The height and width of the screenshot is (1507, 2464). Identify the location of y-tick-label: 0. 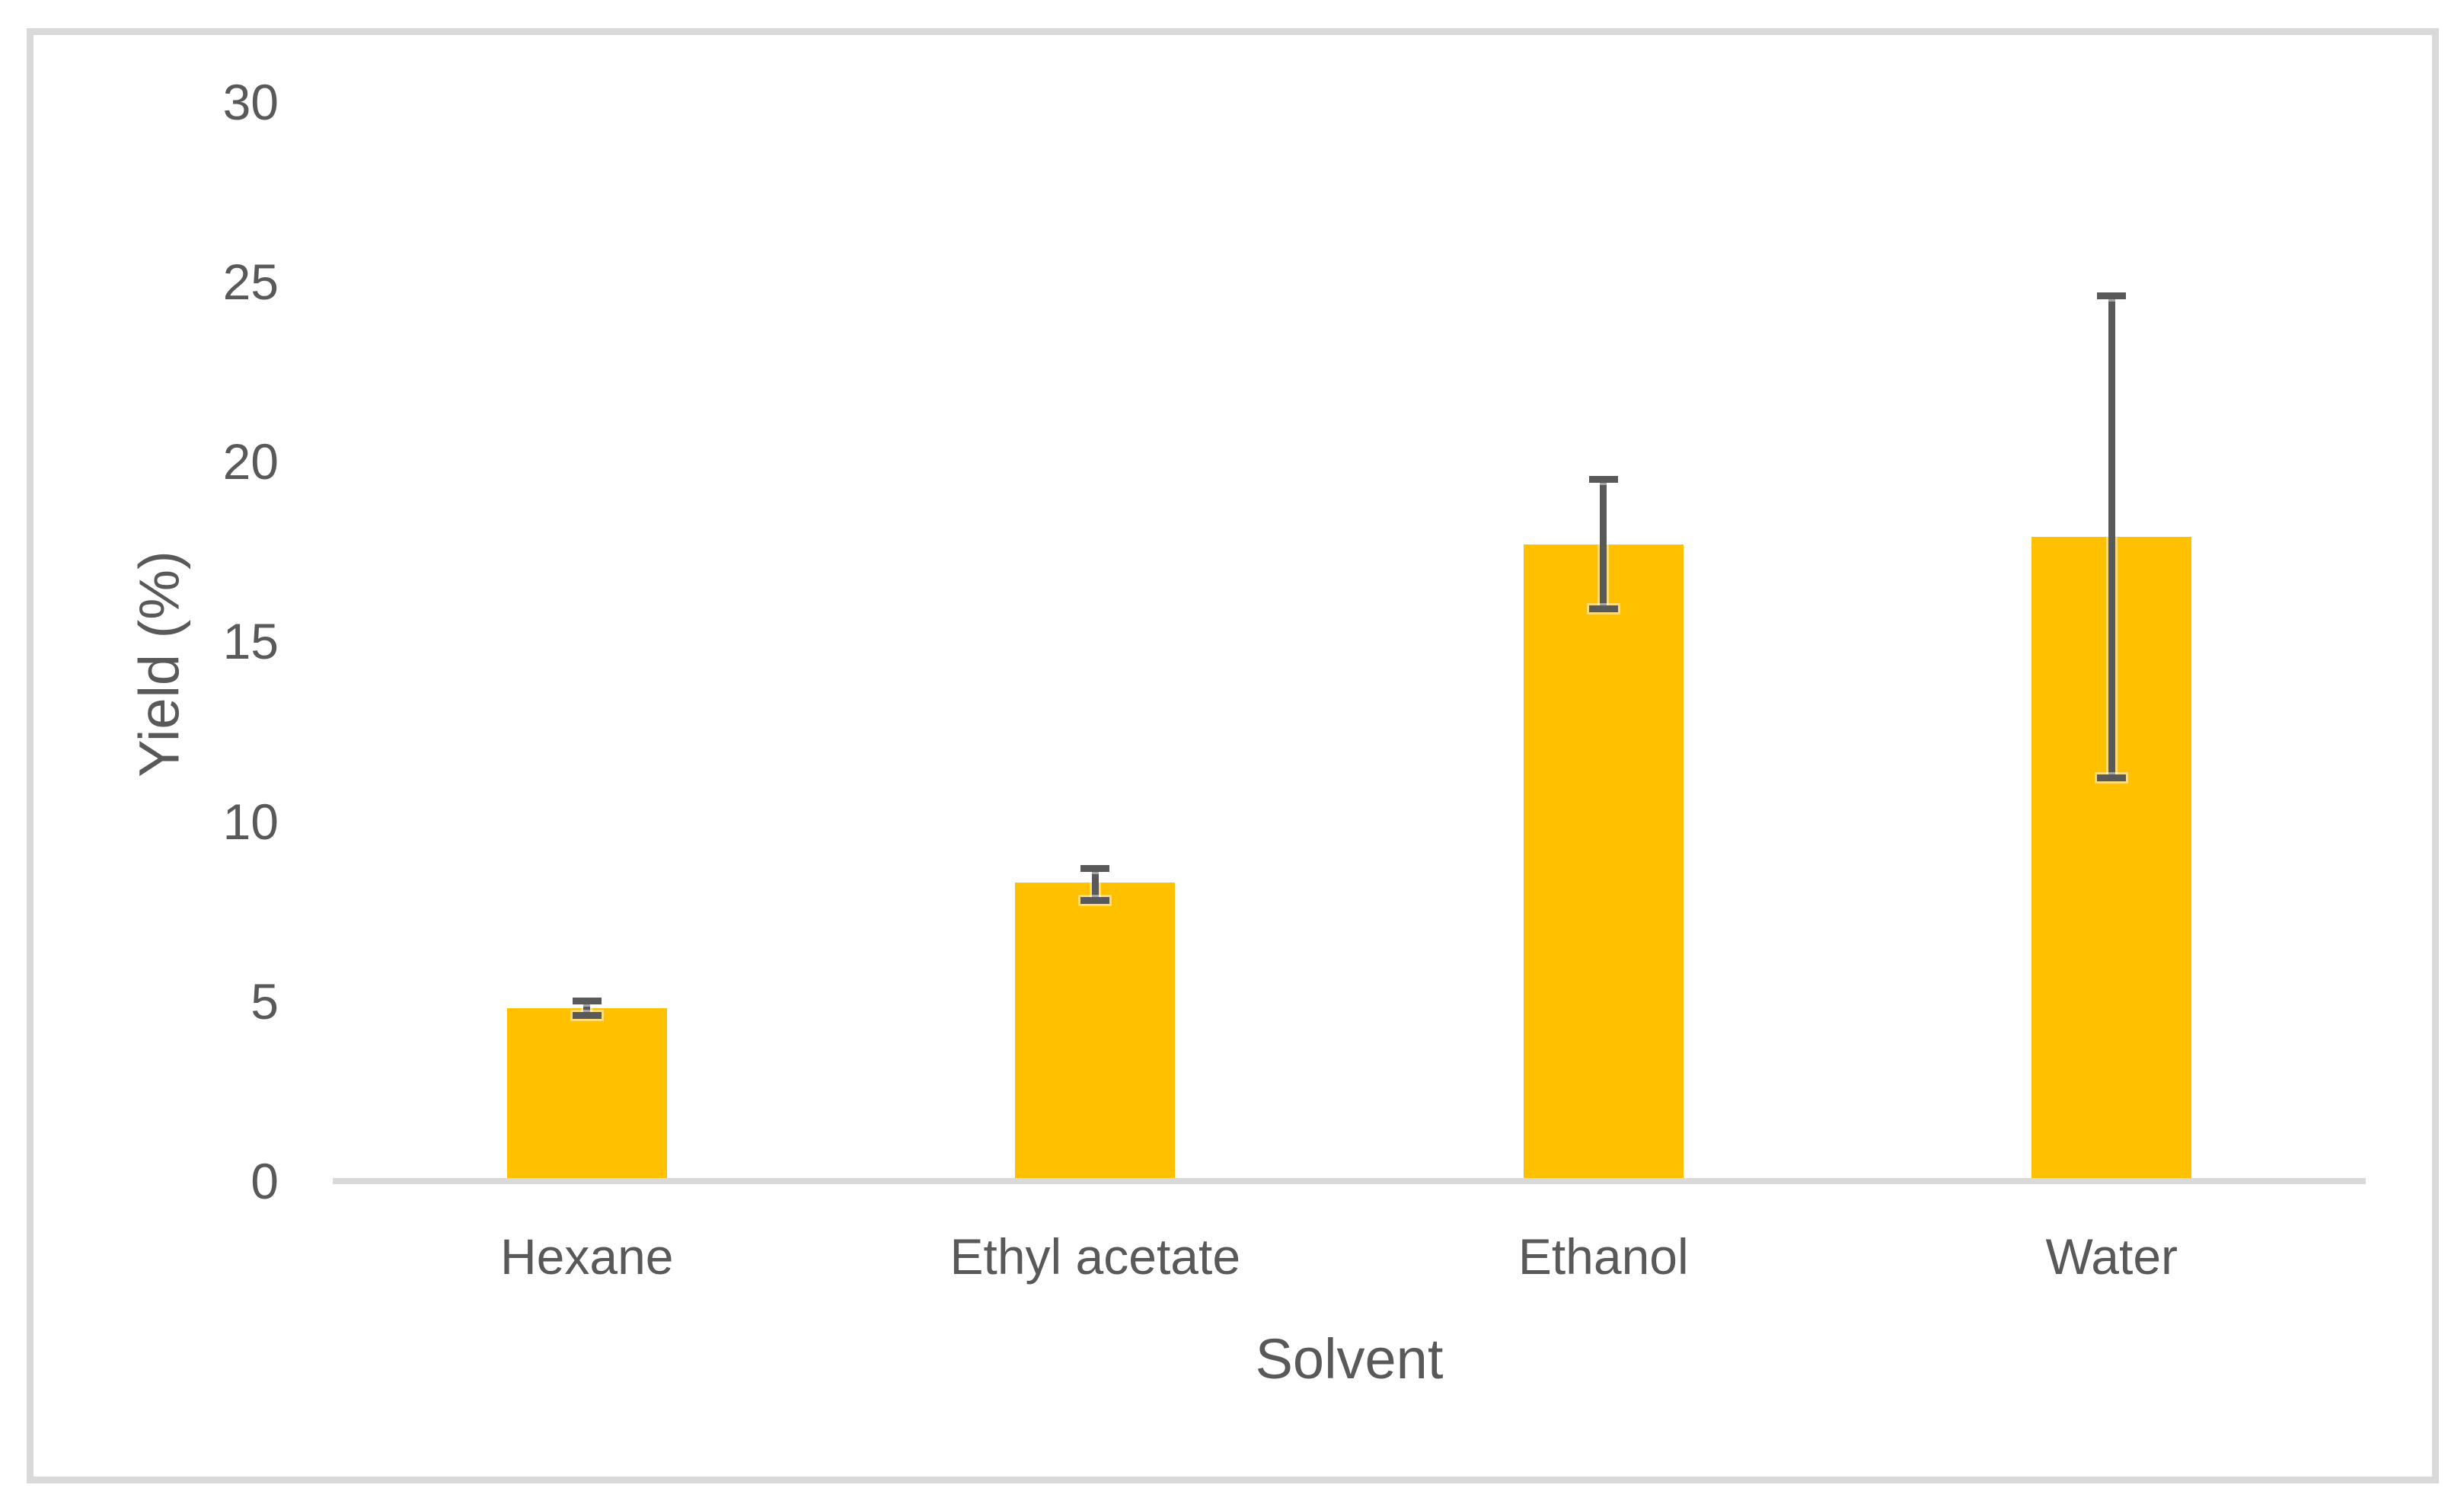
(265, 1181).